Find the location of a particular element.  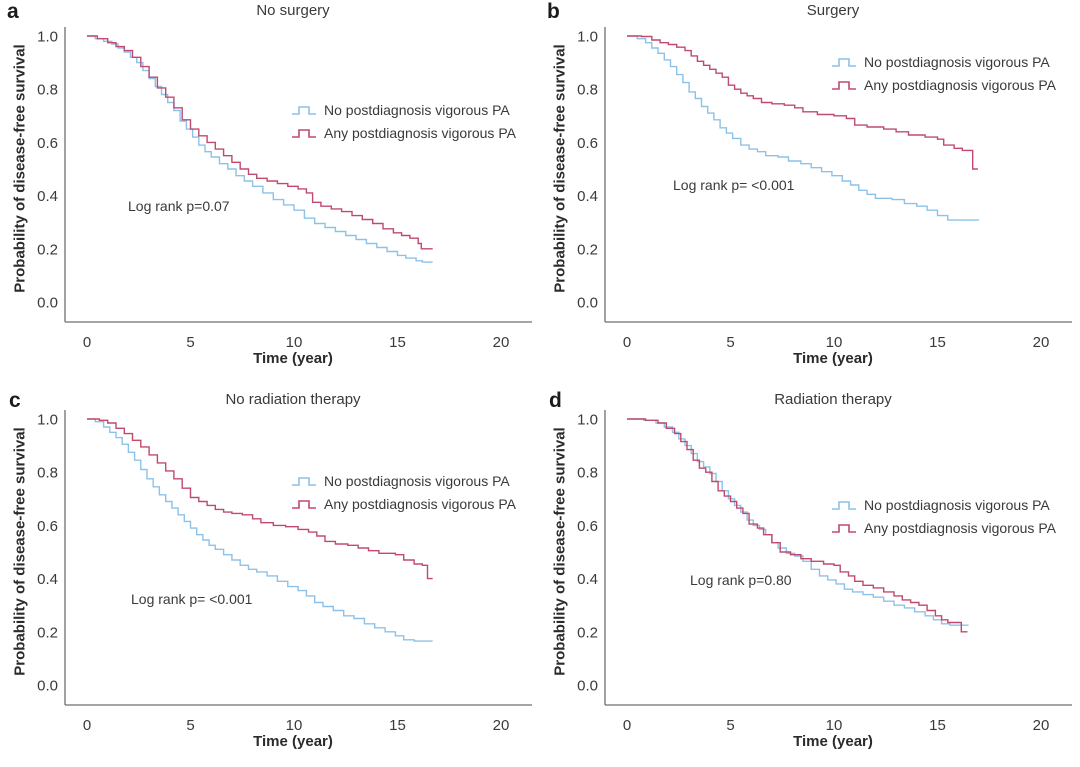

log-rank-annotation: Log rank p=0.80 is located at coordinates (741, 580).